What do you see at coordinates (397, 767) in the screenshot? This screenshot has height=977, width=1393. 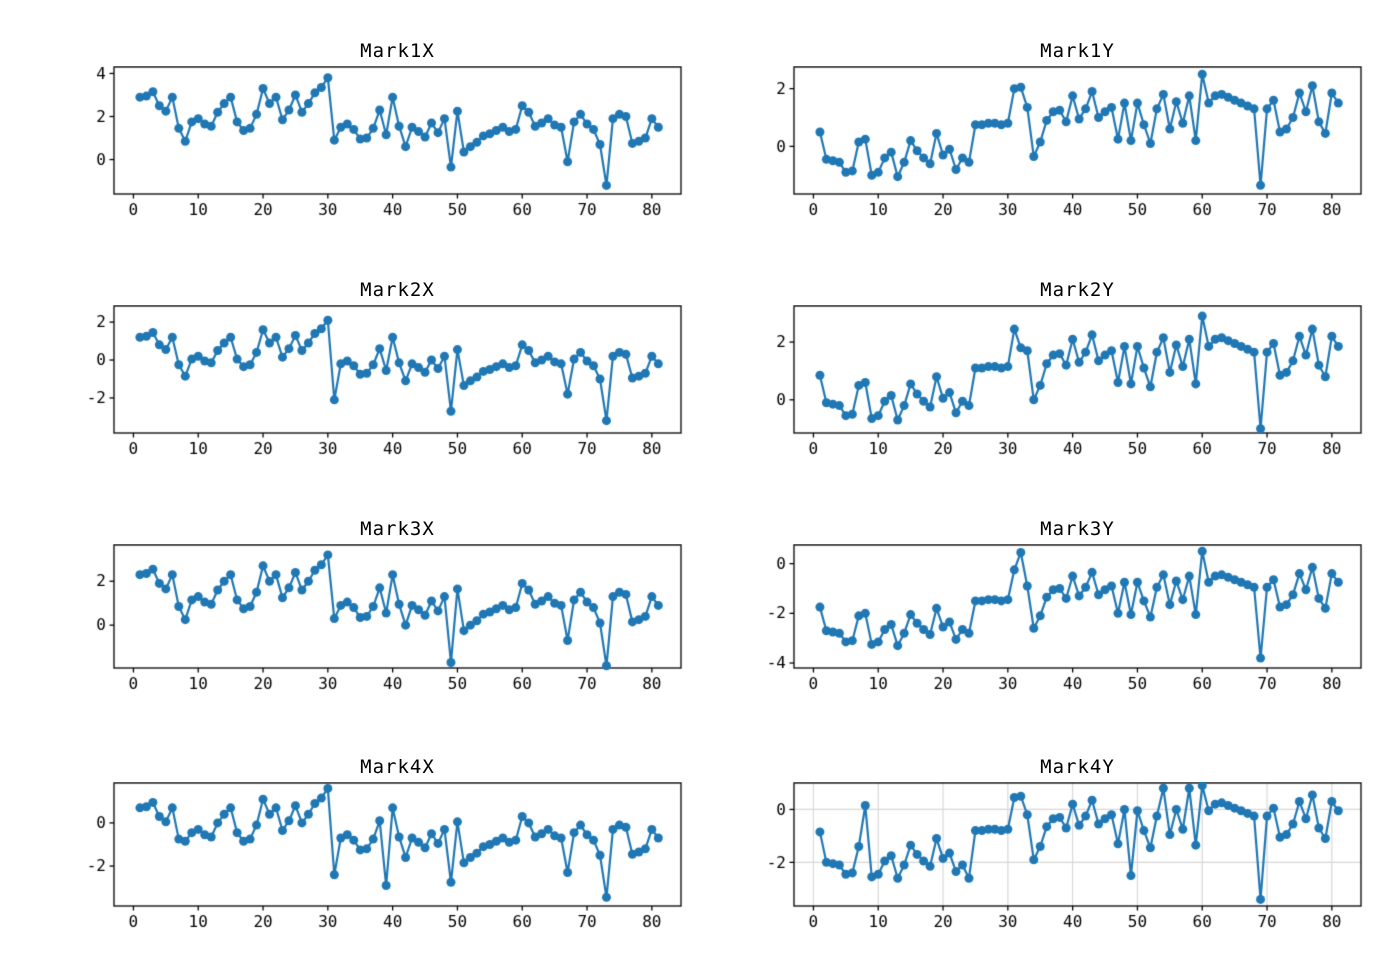 I see `chart-title-mark4x: Mark4X` at bounding box center [397, 767].